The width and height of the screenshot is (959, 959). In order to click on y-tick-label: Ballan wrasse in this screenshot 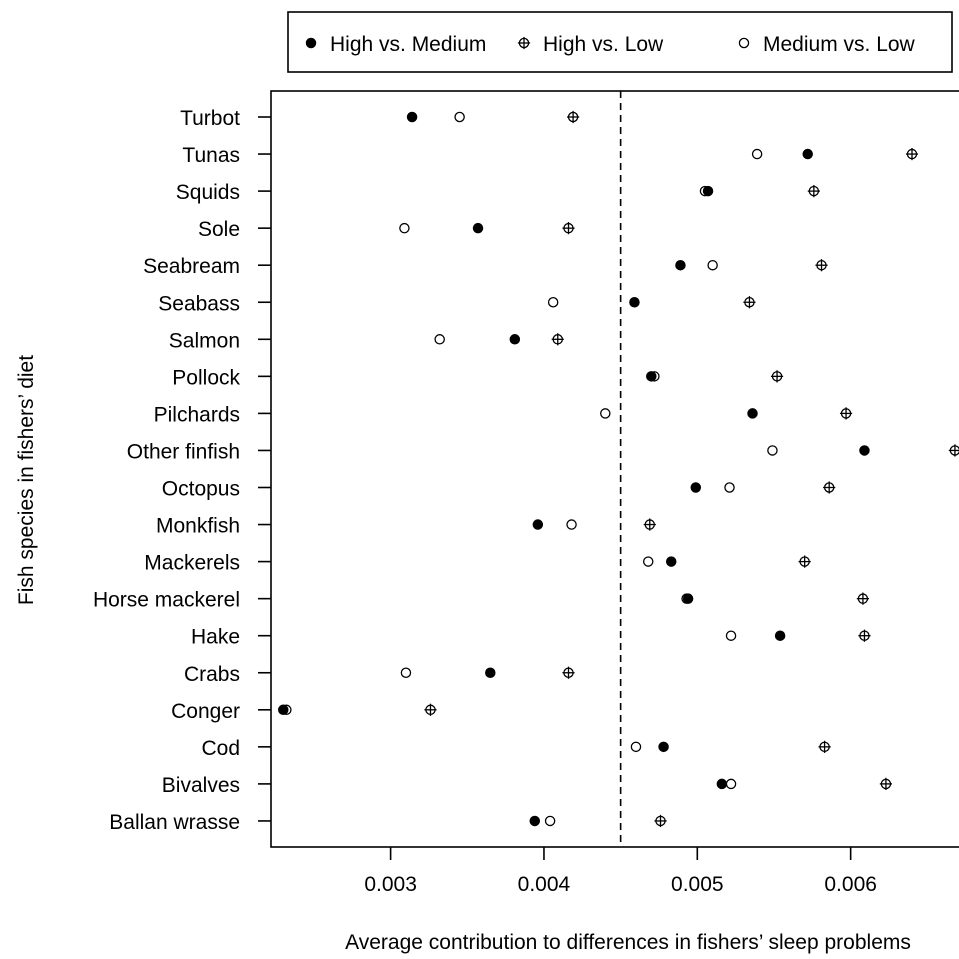, I will do `click(174, 822)`.